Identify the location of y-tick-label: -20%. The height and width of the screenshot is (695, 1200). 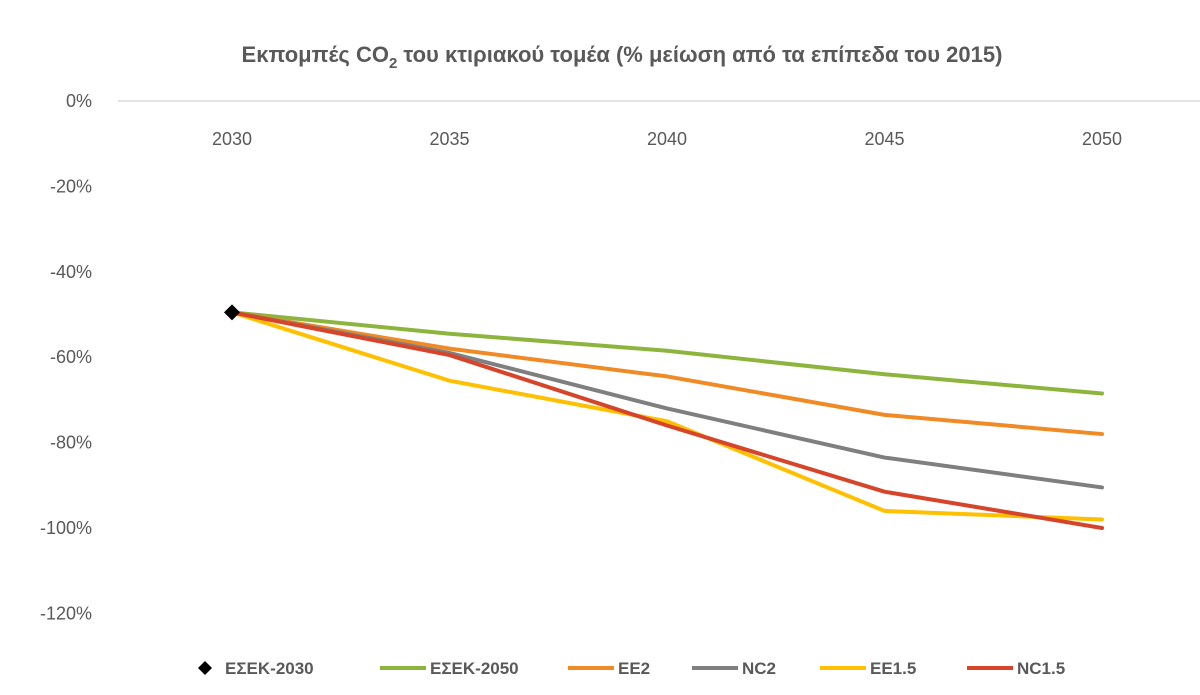
(71, 186).